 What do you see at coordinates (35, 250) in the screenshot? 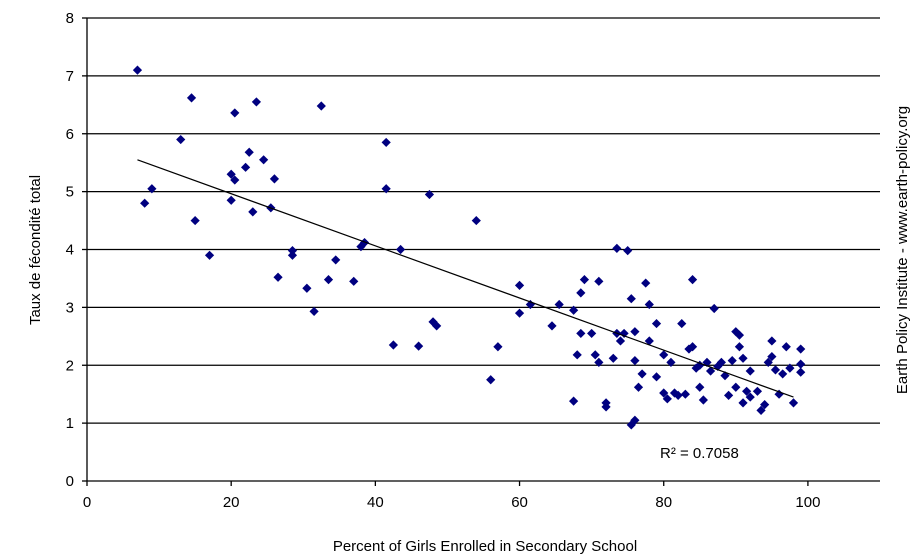
I see `y-axis-title: Taux de fécondité total` at bounding box center [35, 250].